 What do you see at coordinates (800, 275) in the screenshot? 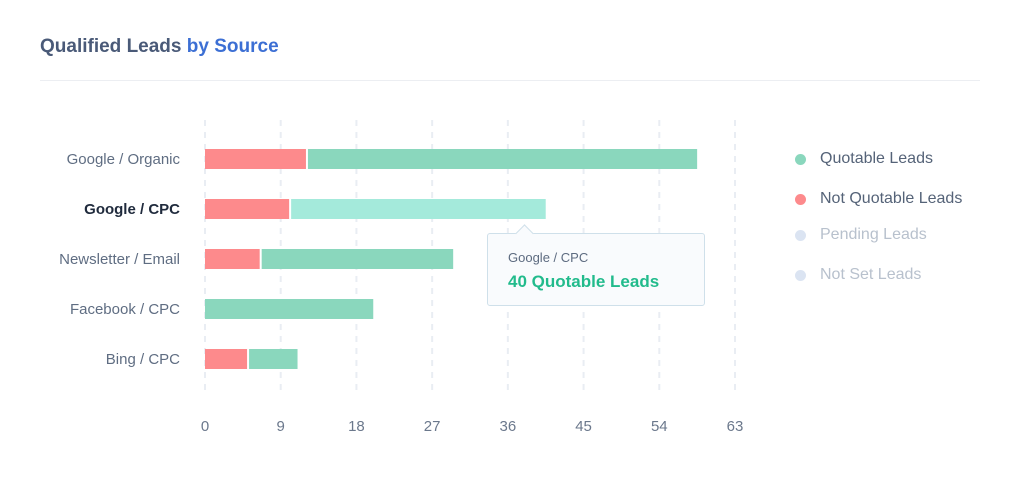
I see `legend-dot-not-set` at bounding box center [800, 275].